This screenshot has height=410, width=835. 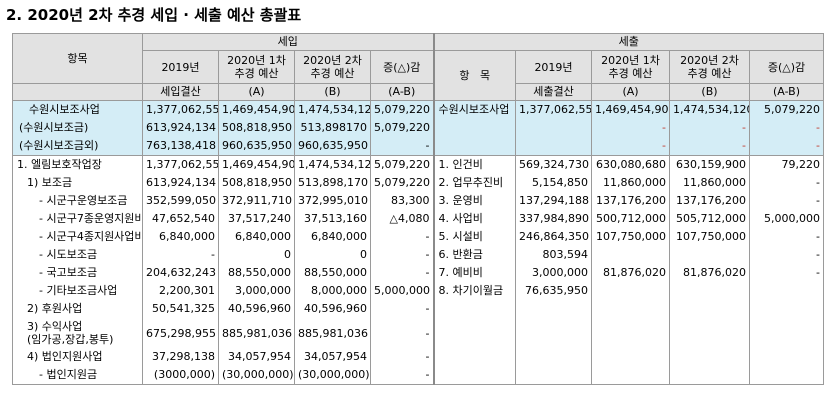 I want to click on income-y2019: 204,632,243, so click(x=180, y=273).